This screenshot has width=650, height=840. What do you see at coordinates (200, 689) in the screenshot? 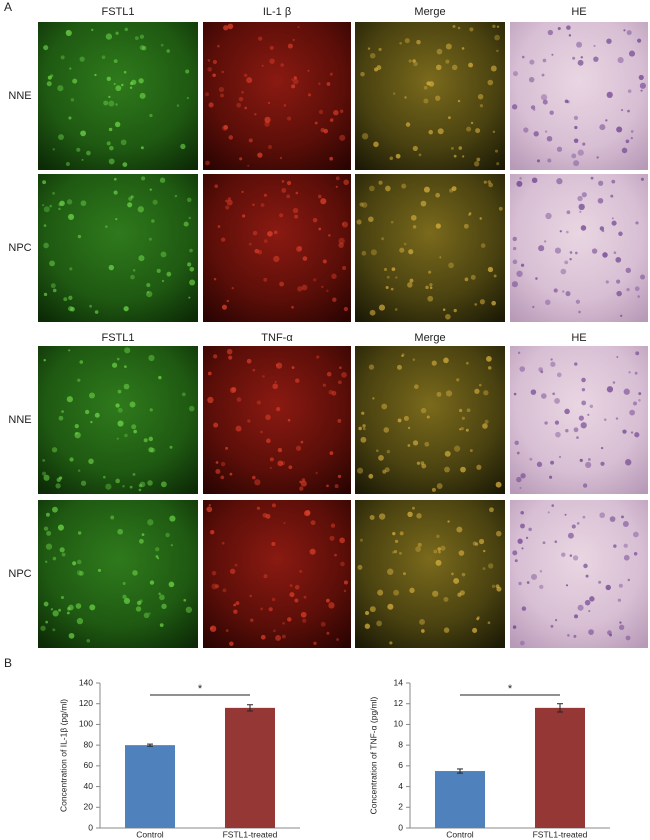
I see `significance-mark: *` at bounding box center [200, 689].